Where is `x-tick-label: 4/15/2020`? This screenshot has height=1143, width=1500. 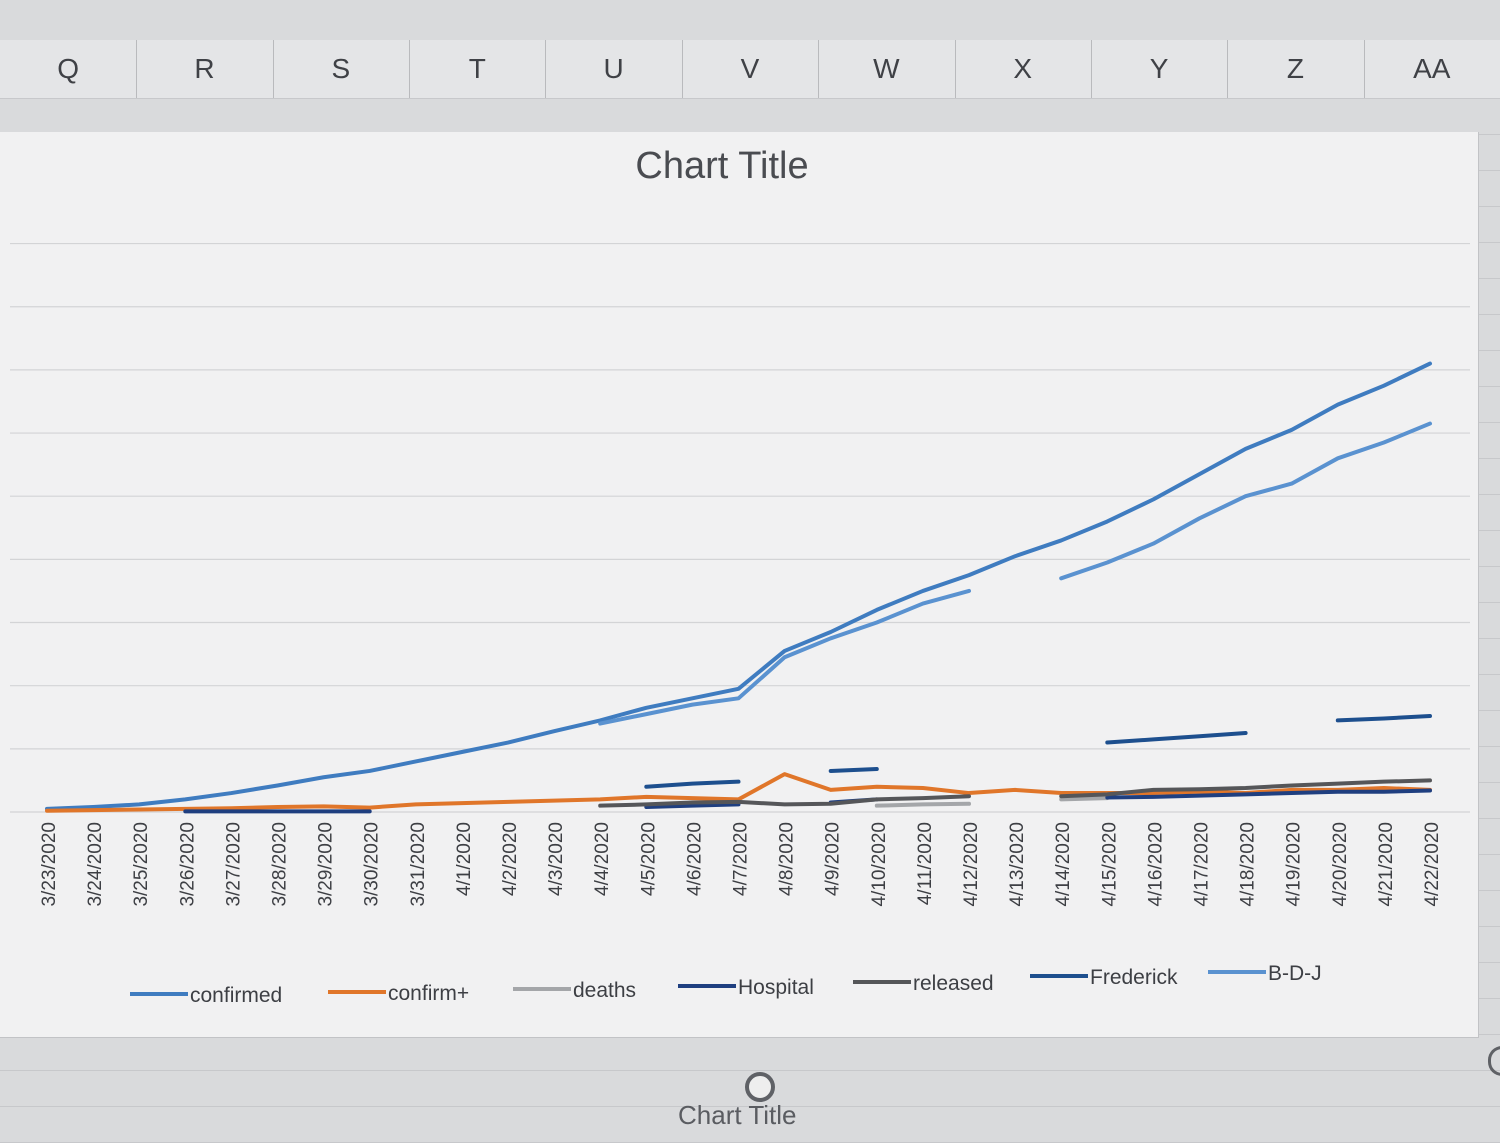 x-tick-label: 4/15/2020 is located at coordinates (1109, 864).